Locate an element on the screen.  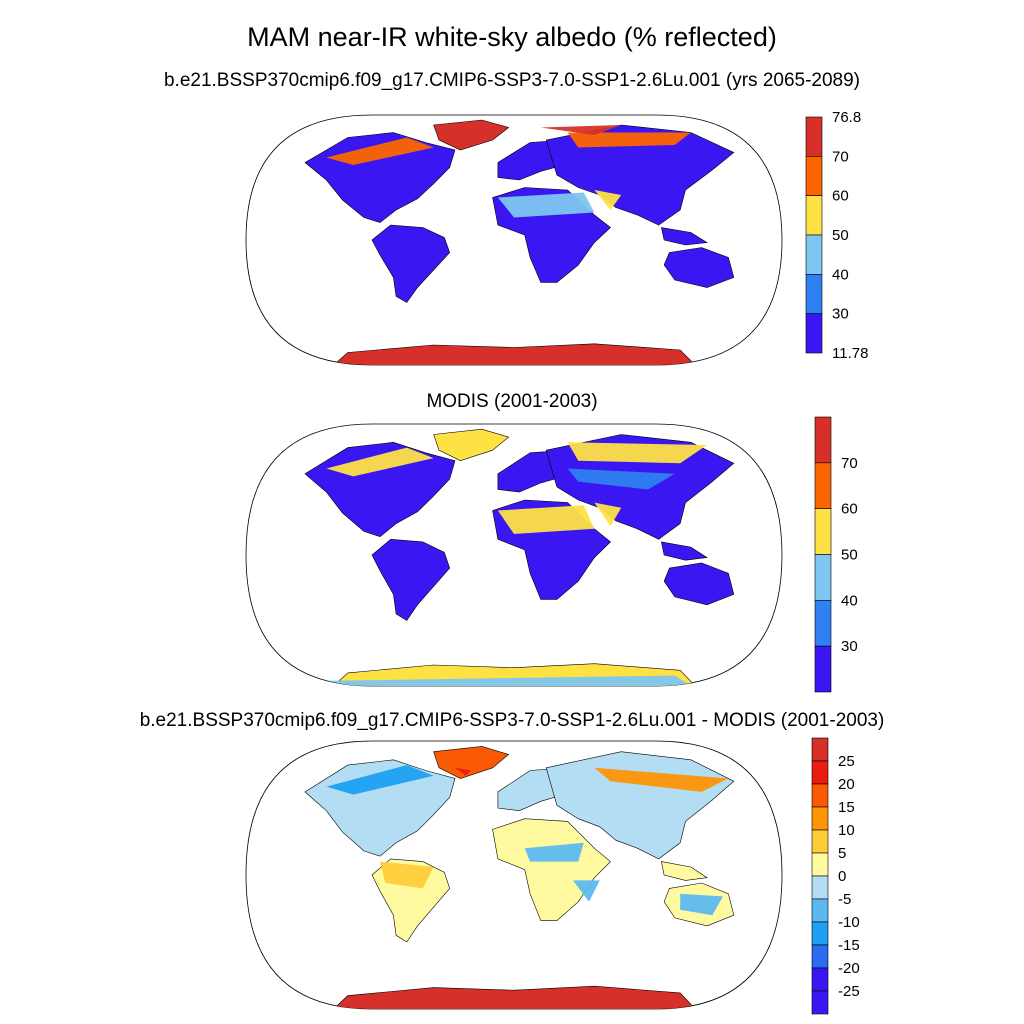
panel-2-title: MODIS (2001-2003) is located at coordinates (512, 401).